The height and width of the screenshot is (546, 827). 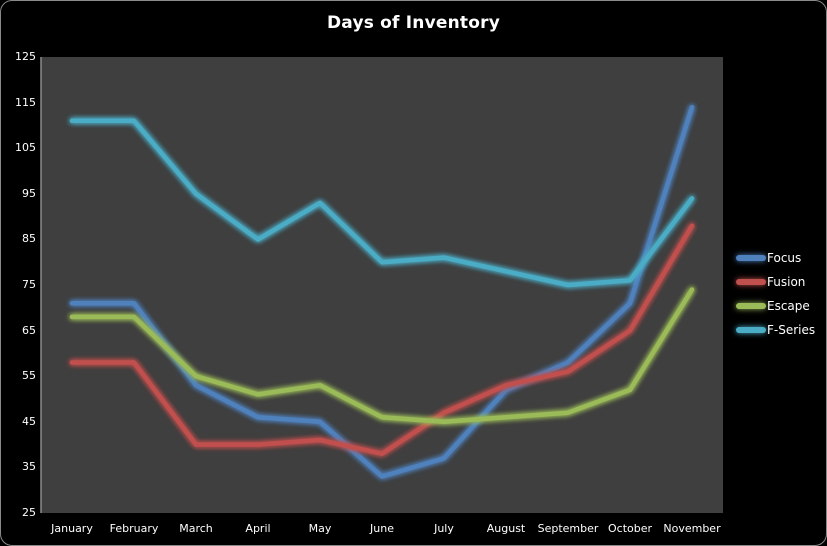 What do you see at coordinates (568, 528) in the screenshot?
I see `x-axis-label: September` at bounding box center [568, 528].